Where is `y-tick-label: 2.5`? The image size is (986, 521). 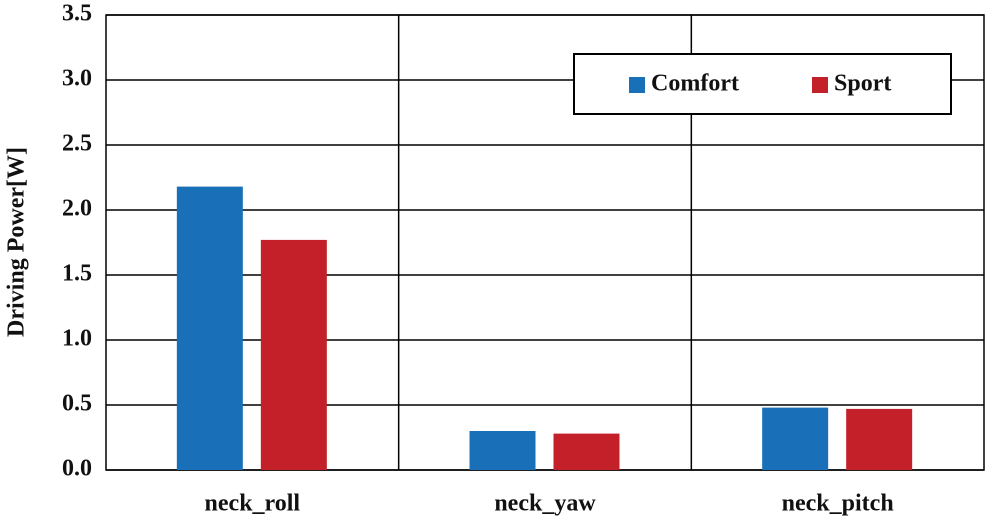
y-tick-label: 2.5 is located at coordinates (77, 144).